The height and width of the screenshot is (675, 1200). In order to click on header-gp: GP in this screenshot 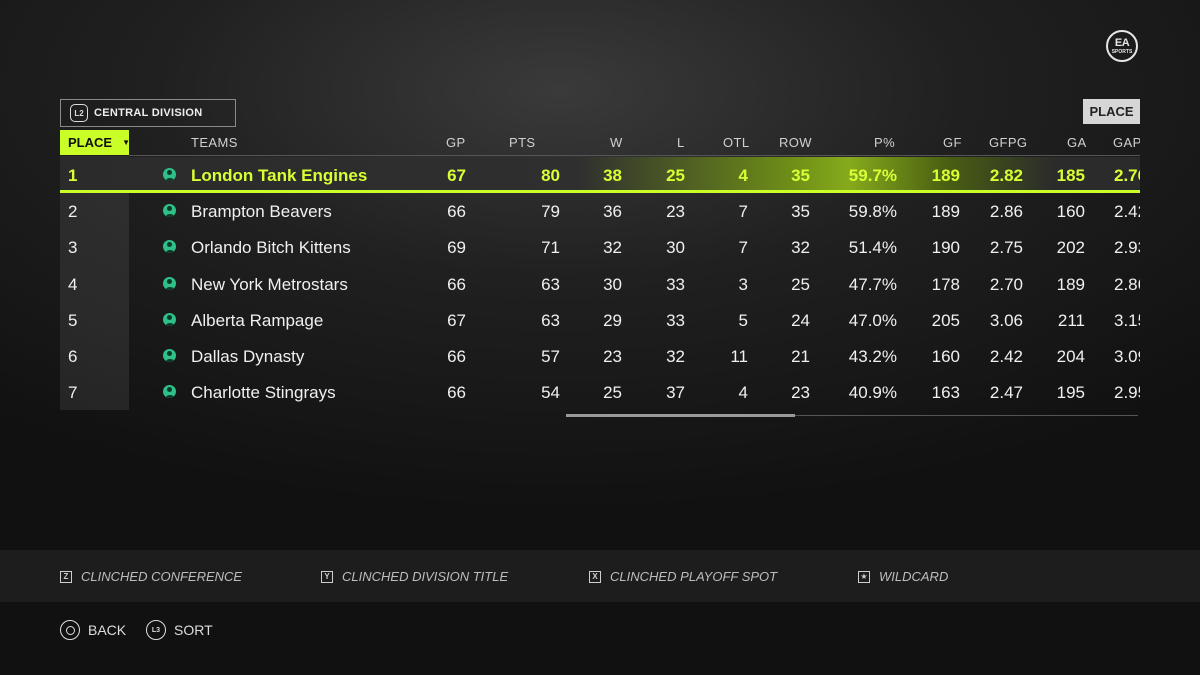, I will do `click(456, 142)`.